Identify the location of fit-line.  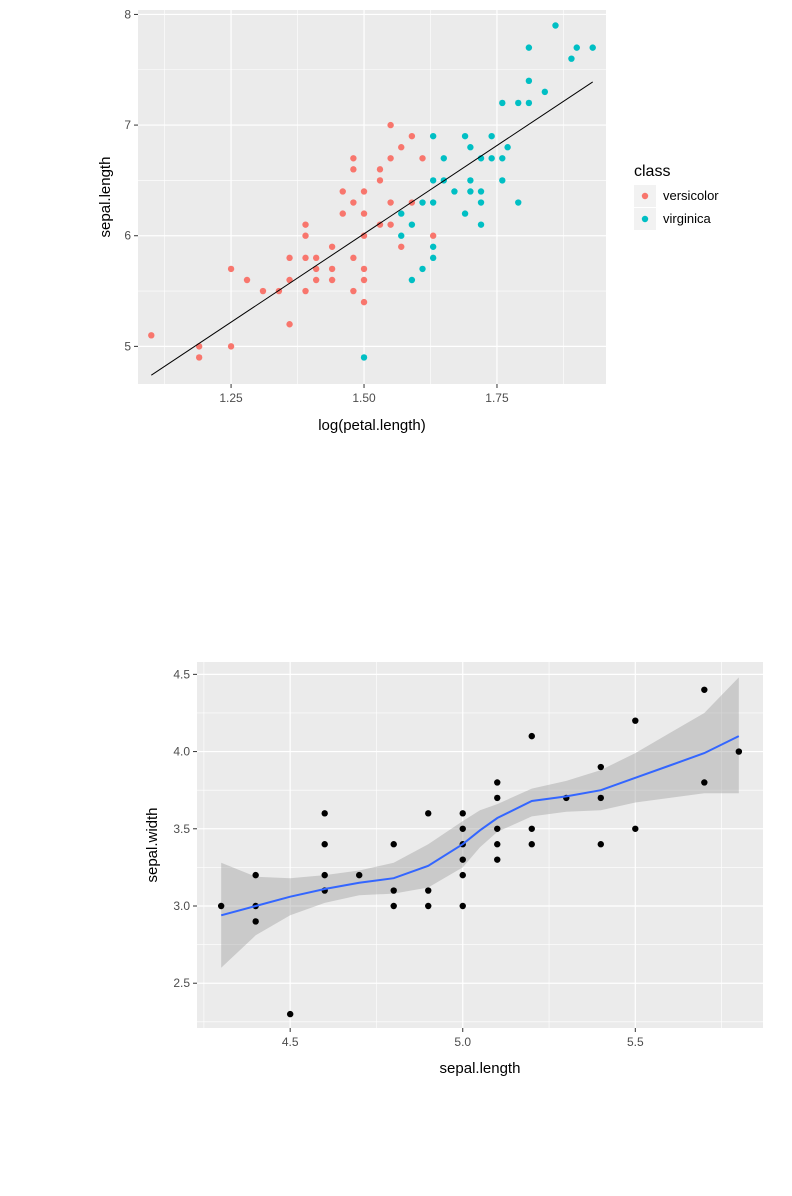
(372, 228).